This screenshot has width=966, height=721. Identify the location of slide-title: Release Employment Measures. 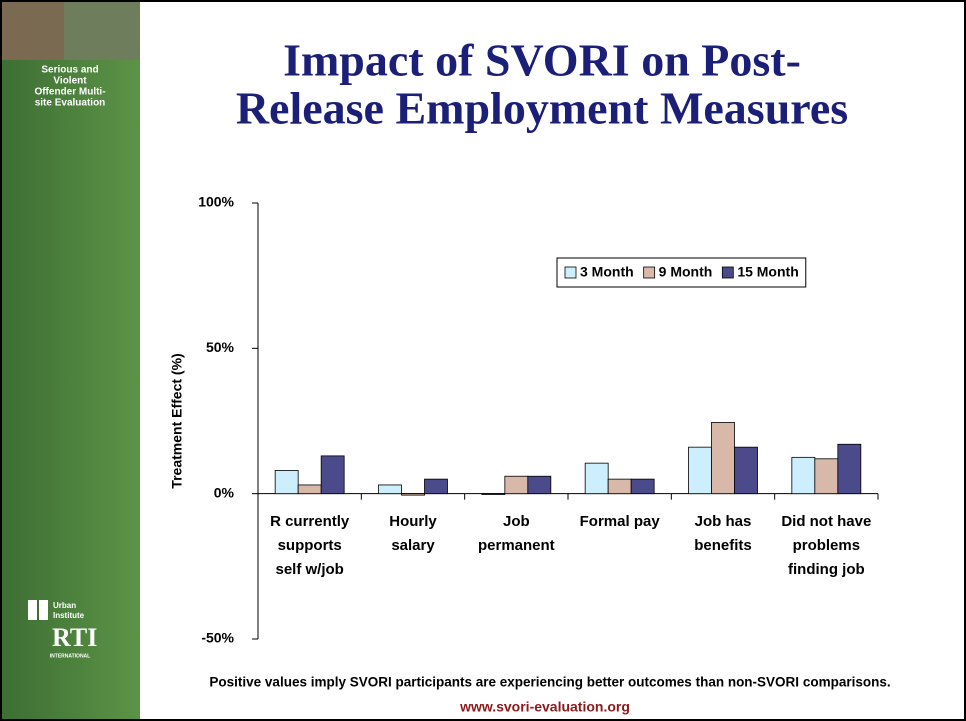
(542, 108).